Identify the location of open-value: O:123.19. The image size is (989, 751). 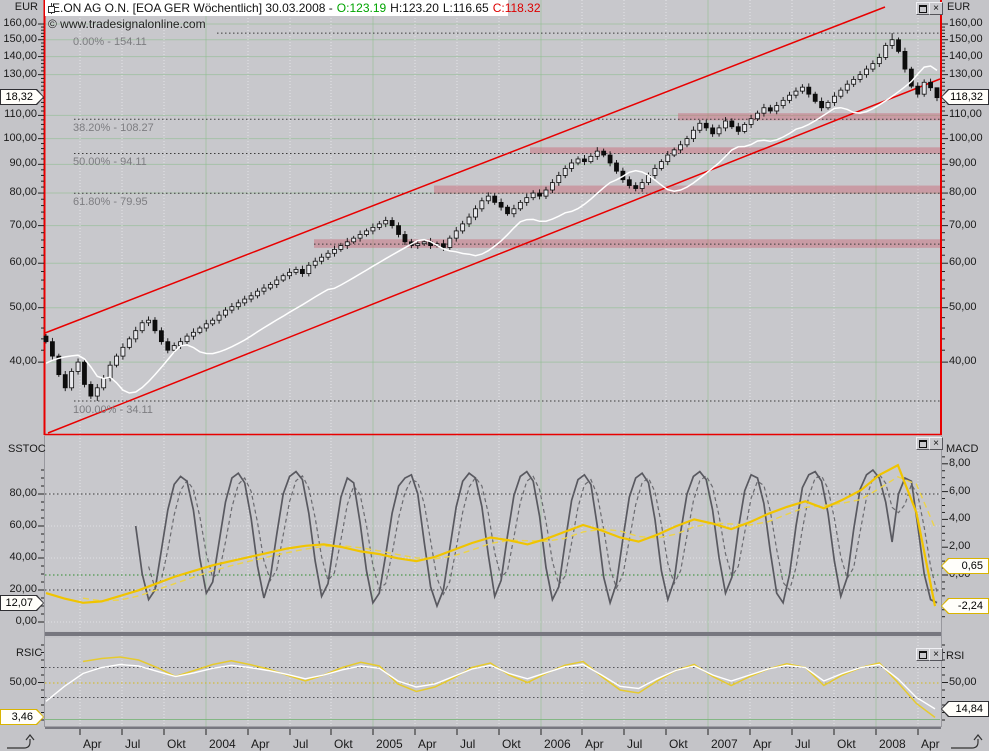
(361, 8).